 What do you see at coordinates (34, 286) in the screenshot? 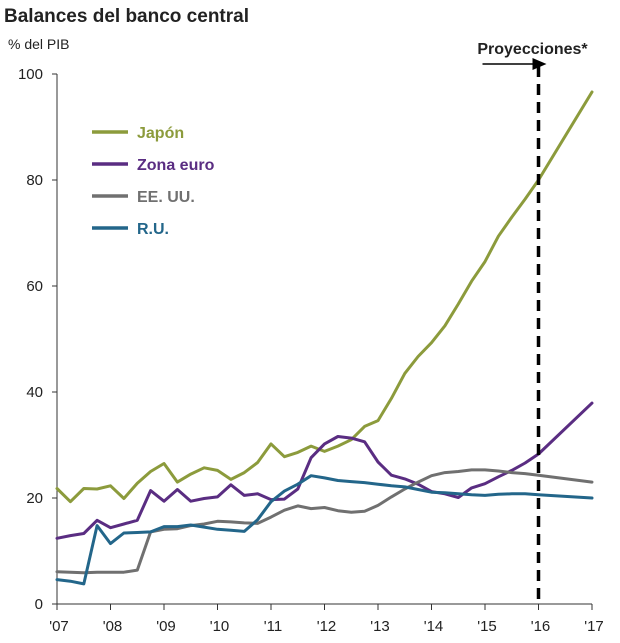
I see `y-tick-label: 60` at bounding box center [34, 286].